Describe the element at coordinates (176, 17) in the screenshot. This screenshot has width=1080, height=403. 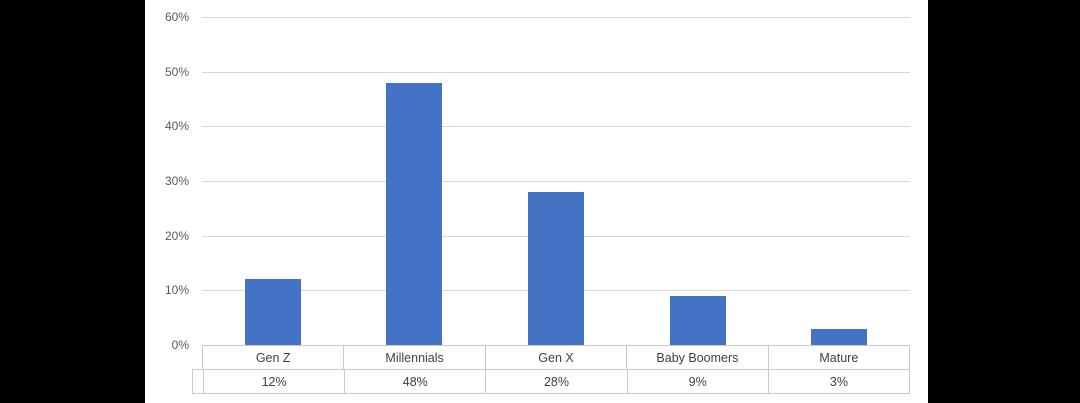
I see `y-axis-tick-label: 60%` at that location.